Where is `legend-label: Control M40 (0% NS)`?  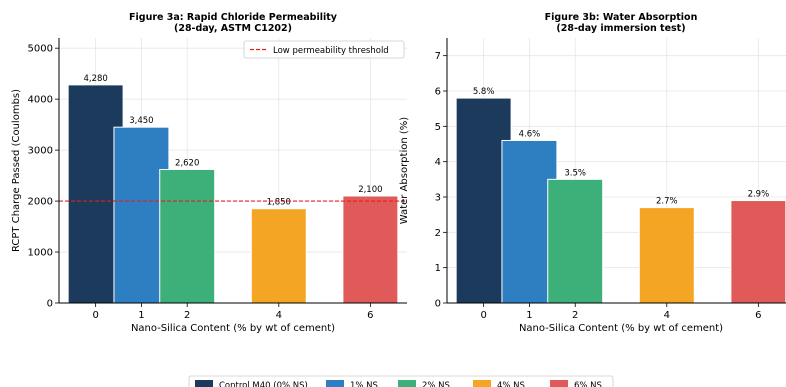 legend-label: Control M40 (0% NS) is located at coordinates (263, 384).